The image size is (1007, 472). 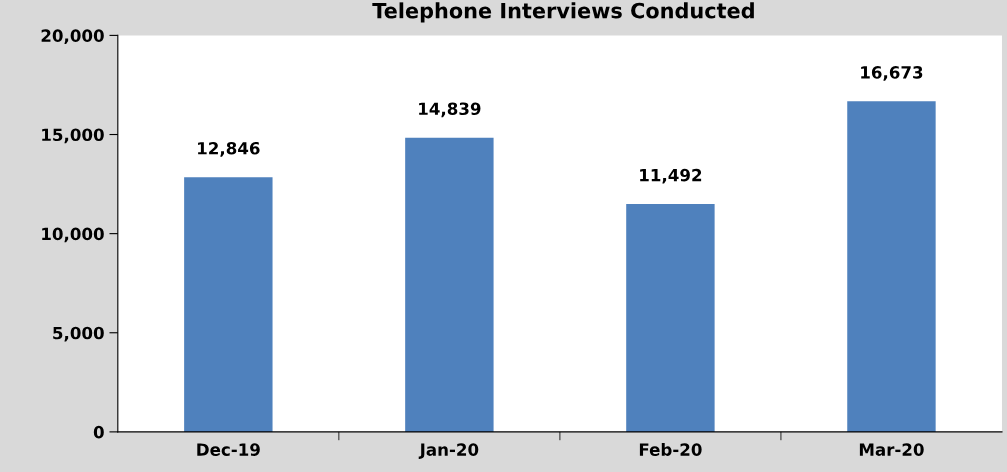 I want to click on y-tick-label: 0, so click(x=98, y=432).